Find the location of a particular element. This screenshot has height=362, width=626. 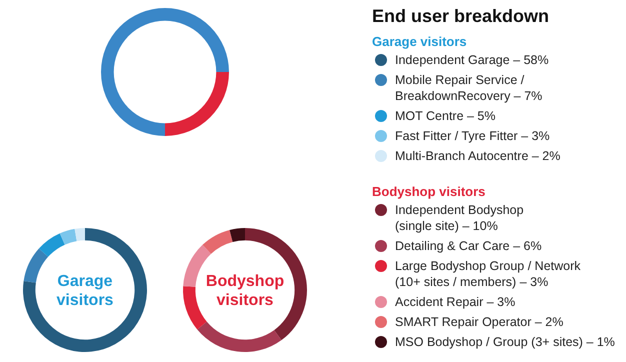

legend-label: Mobile Repair Service / BreakdownRecovery – 7% is located at coordinates (468, 88).